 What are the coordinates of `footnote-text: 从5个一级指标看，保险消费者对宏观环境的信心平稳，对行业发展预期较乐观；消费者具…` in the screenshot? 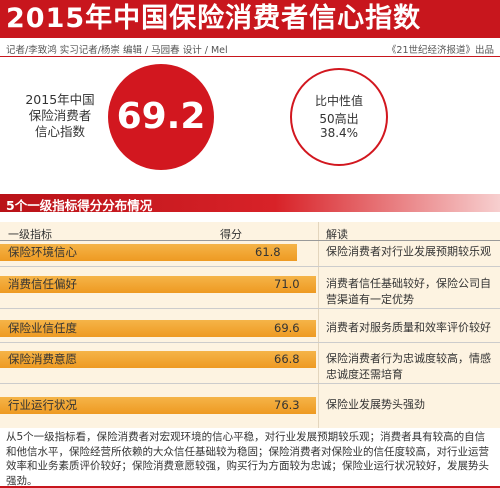 It's located at (247, 459).